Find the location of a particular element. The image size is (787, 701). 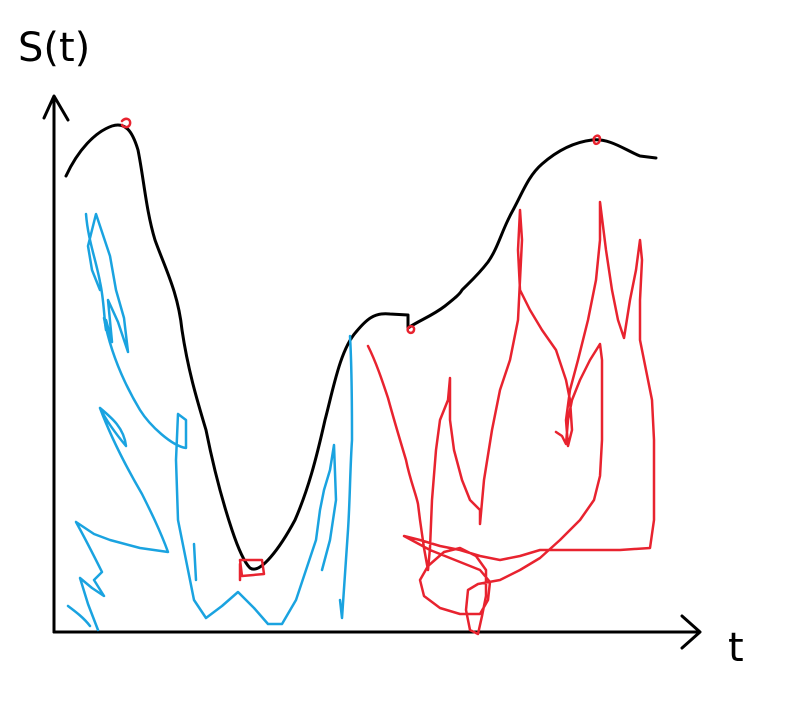

marker-trough is located at coordinates (252, 570).